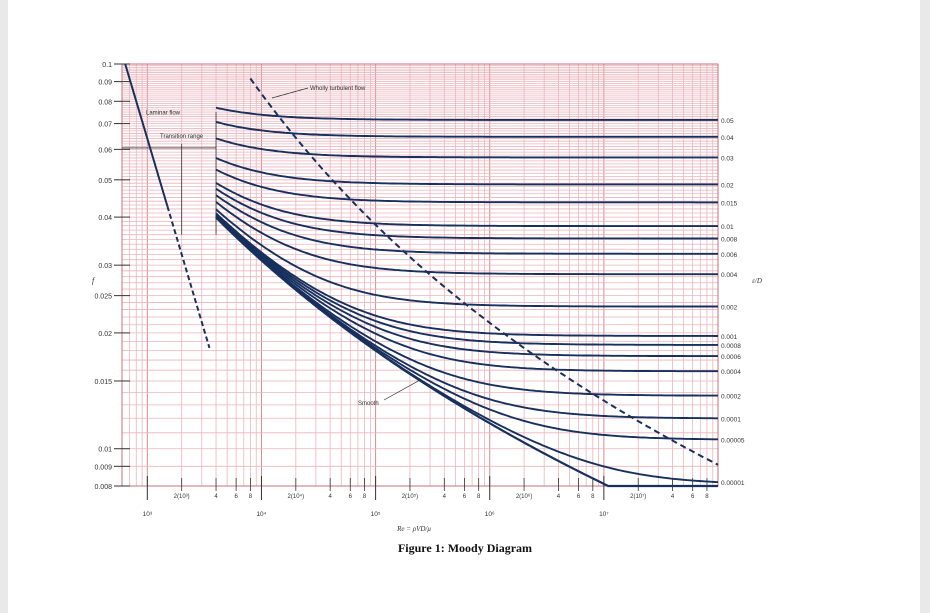  I want to click on laminar-flow-line, so click(146, 135).